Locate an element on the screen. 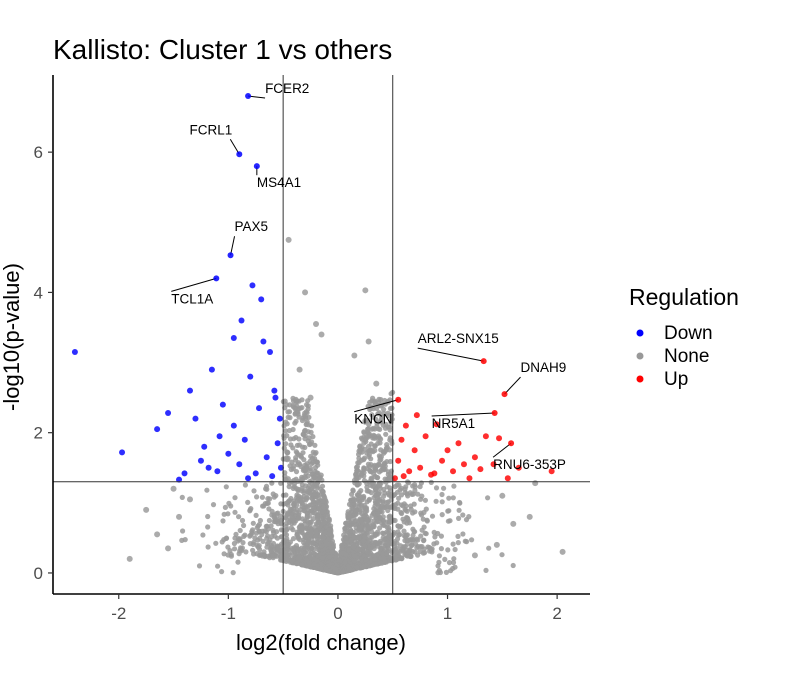 This screenshot has height=680, width=800. legend-entry-up: Up is located at coordinates (662, 379).